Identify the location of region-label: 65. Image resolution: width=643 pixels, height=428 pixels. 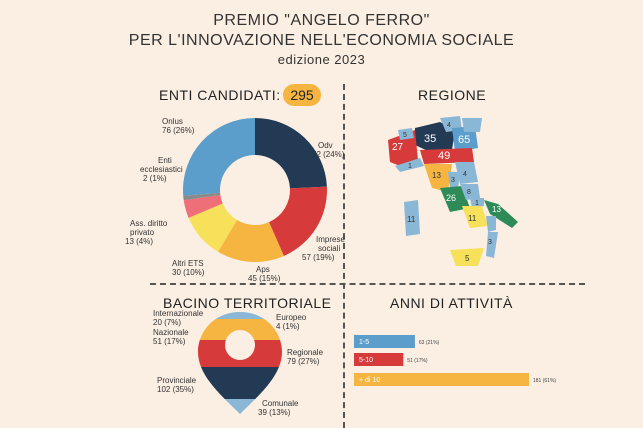
(464, 140).